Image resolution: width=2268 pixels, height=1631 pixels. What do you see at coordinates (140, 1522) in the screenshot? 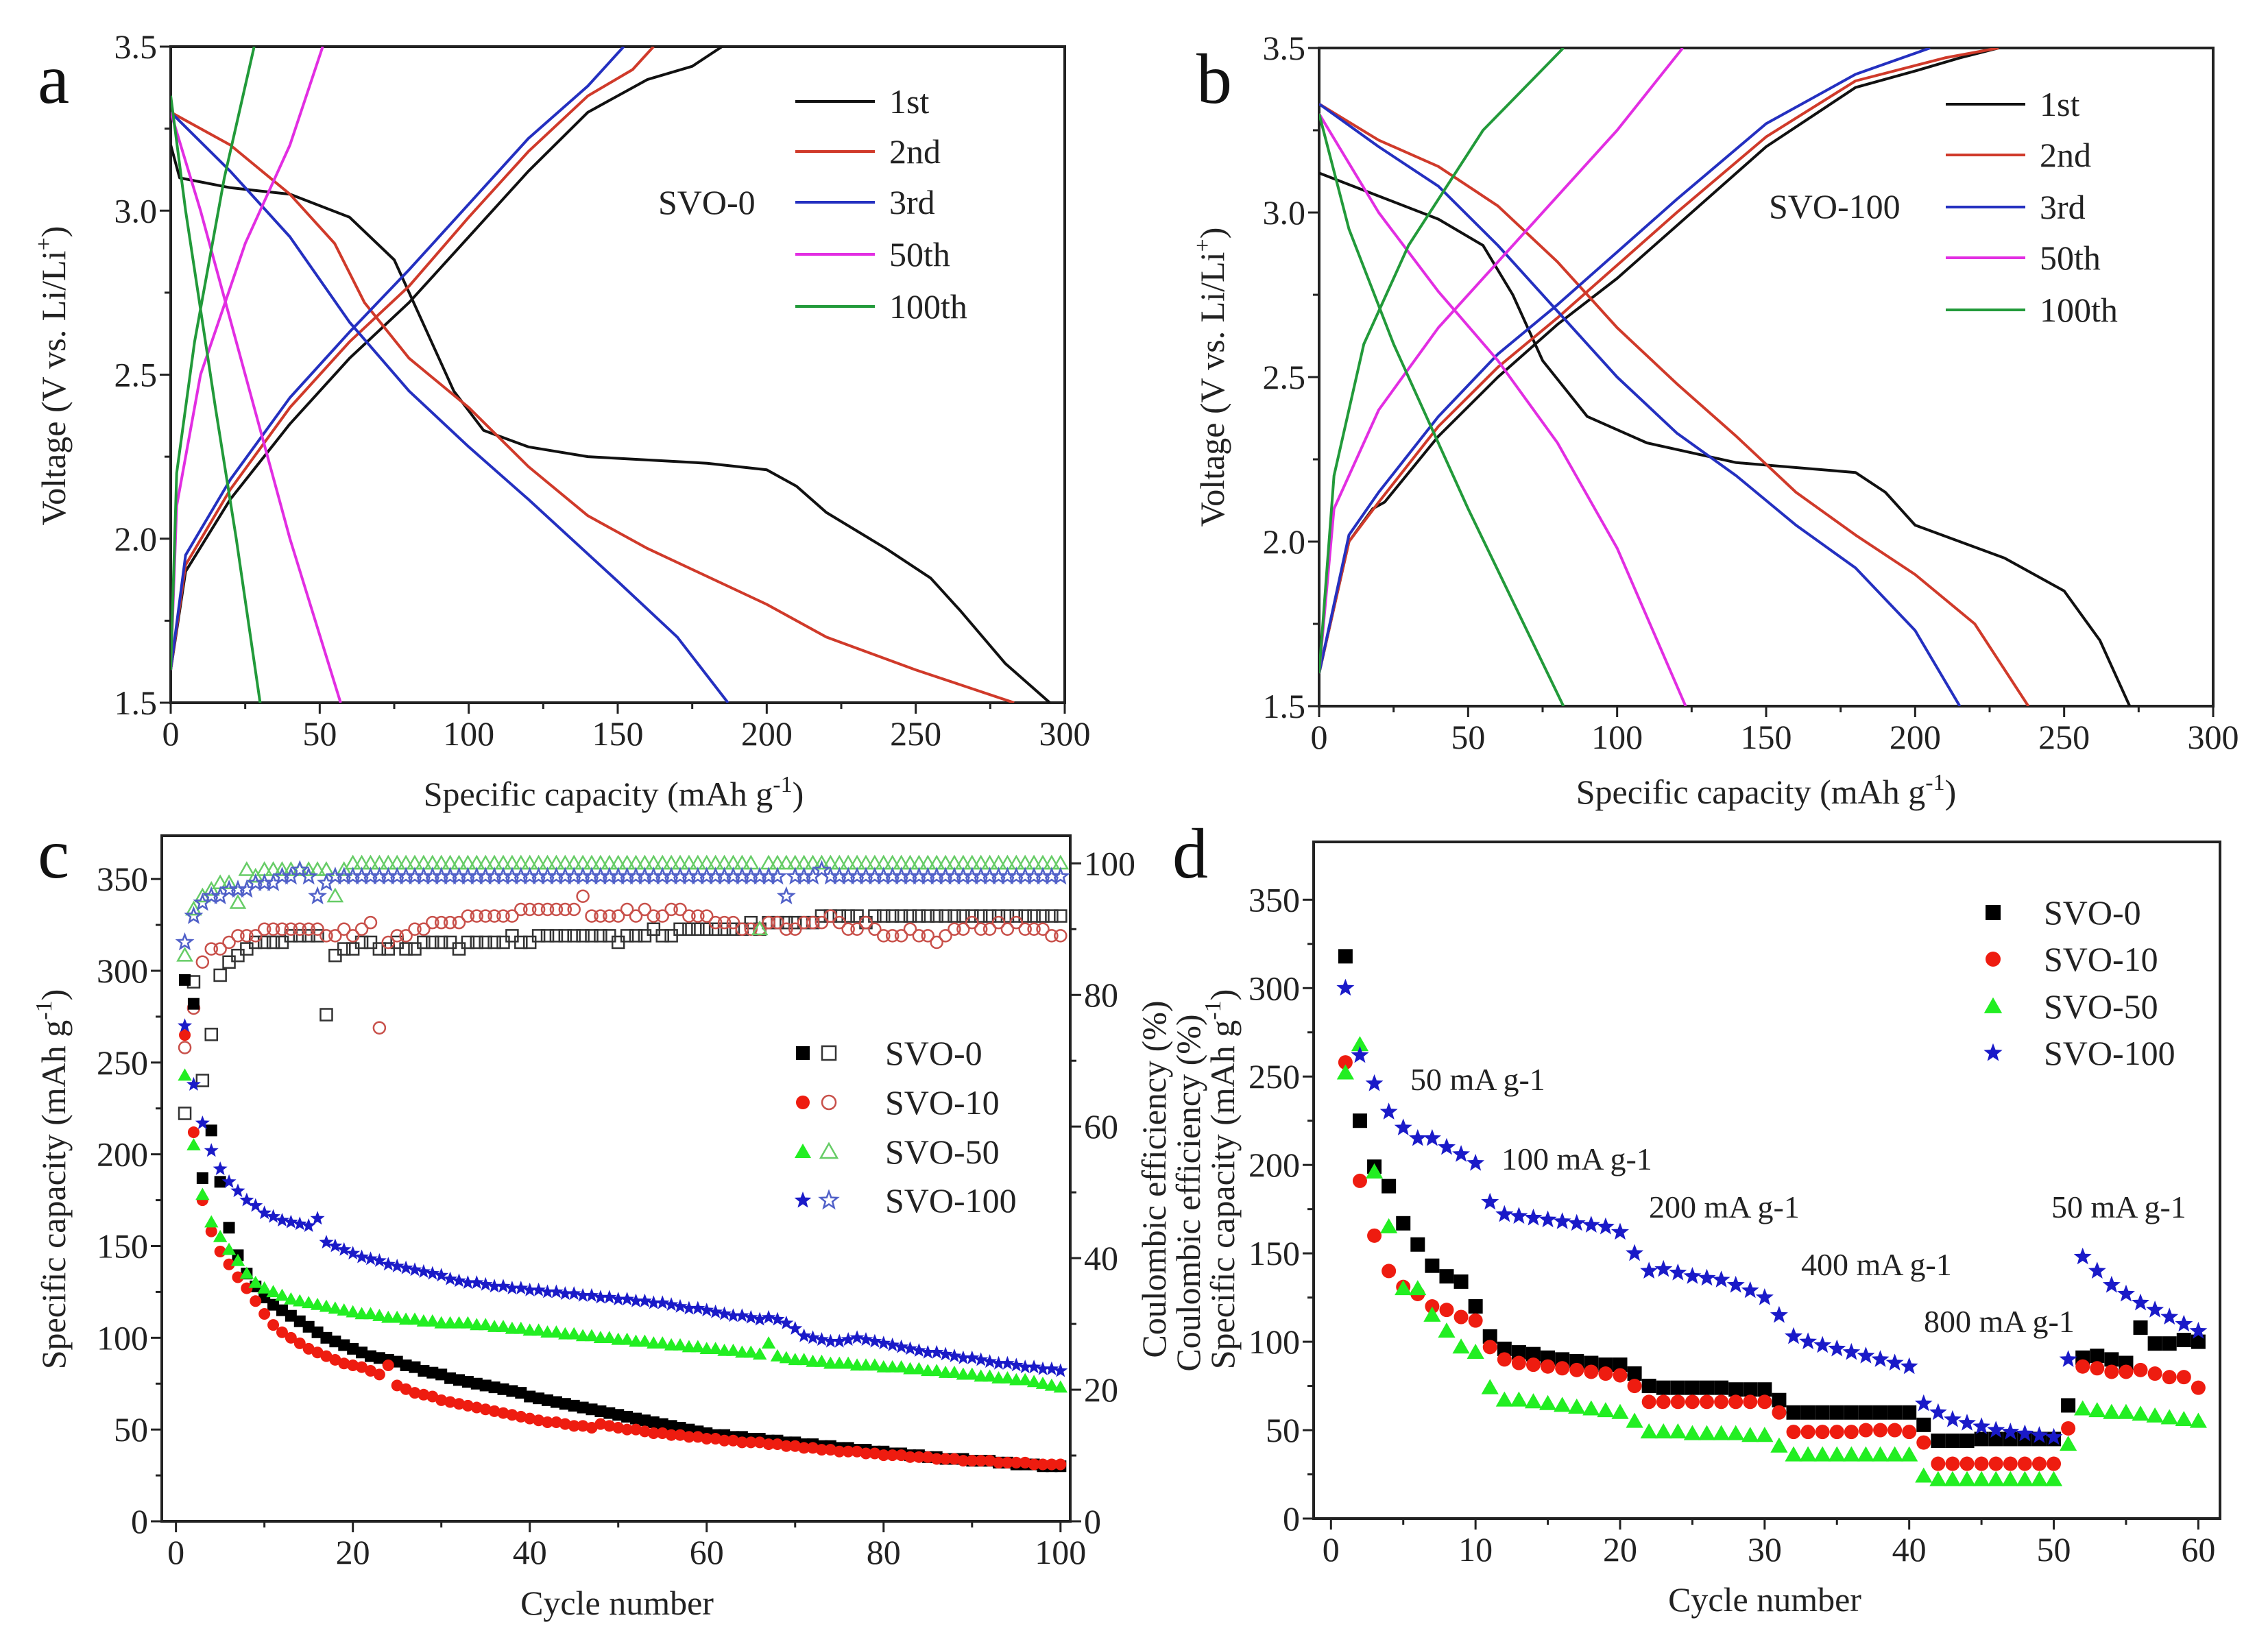
I see `y-tick-label: 0` at bounding box center [140, 1522].